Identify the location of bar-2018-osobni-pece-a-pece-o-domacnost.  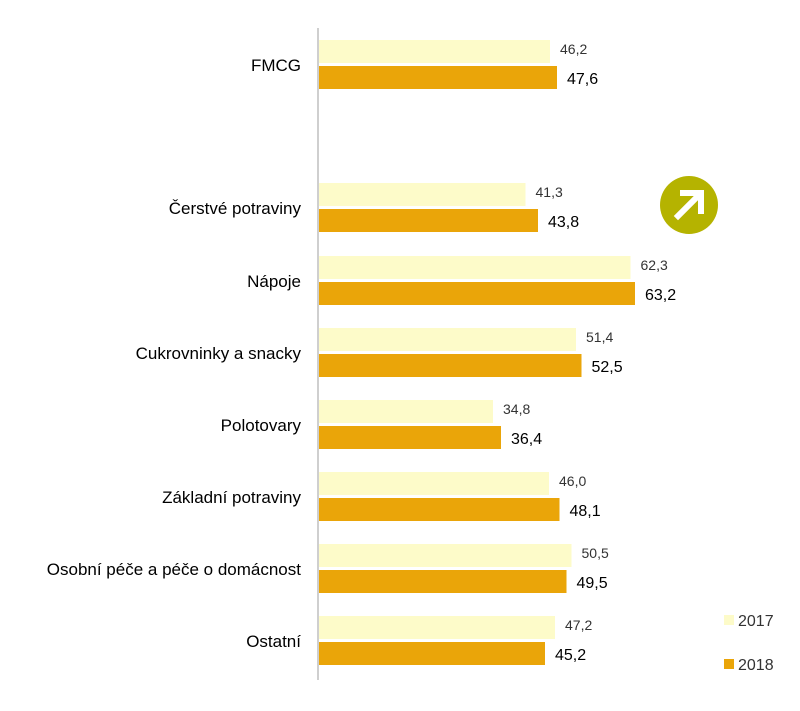
(443, 581).